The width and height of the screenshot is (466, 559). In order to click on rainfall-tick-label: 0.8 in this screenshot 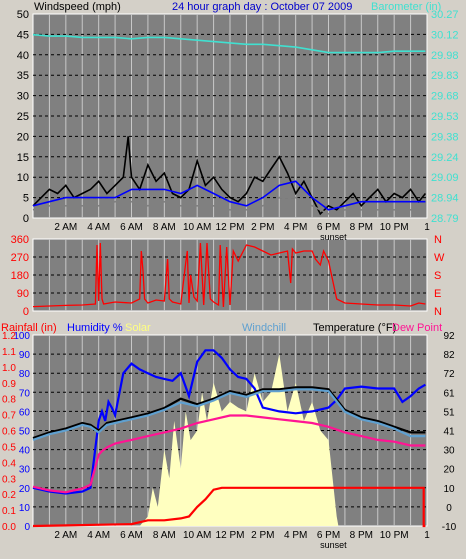, I will do `click(9, 400)`.